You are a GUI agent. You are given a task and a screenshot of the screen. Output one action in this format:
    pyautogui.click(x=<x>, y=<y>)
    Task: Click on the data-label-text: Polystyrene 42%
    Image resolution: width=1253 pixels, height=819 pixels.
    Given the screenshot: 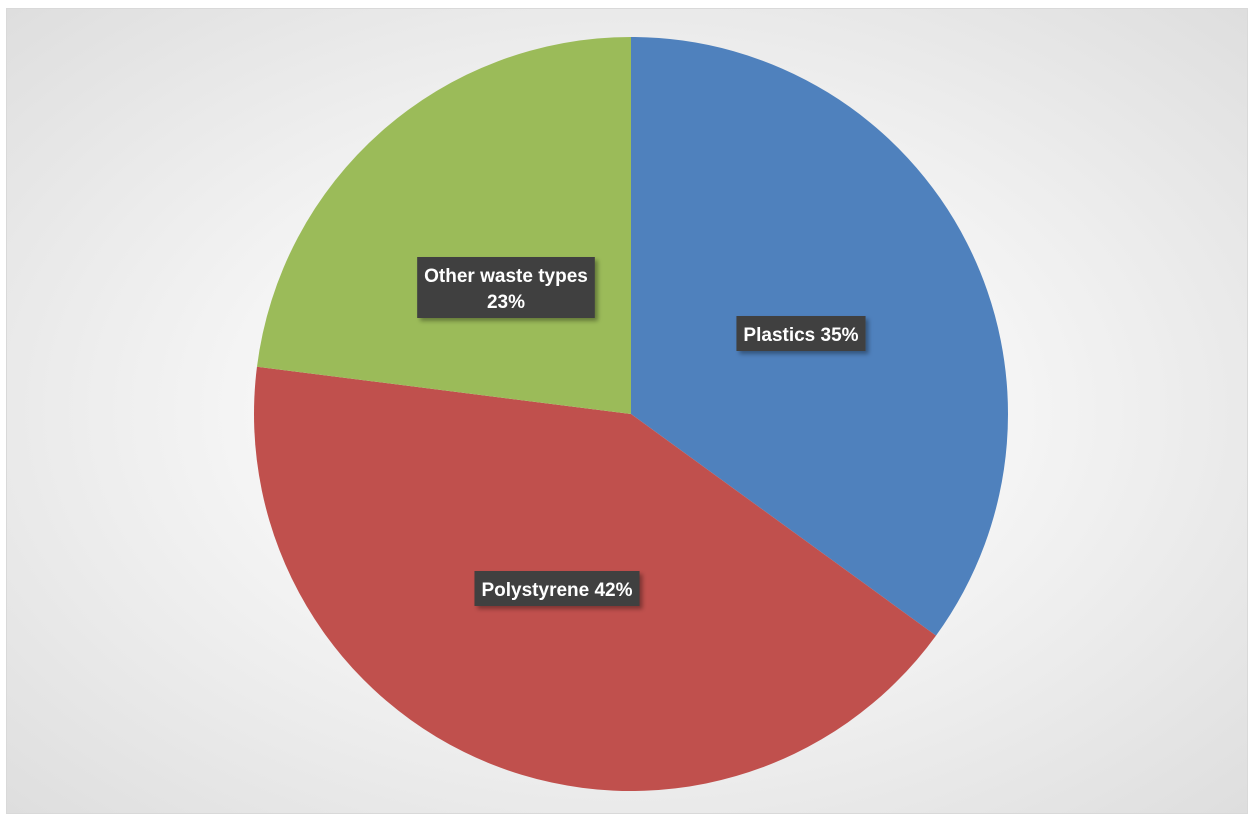 What is the action you would take?
    pyautogui.click(x=556, y=590)
    